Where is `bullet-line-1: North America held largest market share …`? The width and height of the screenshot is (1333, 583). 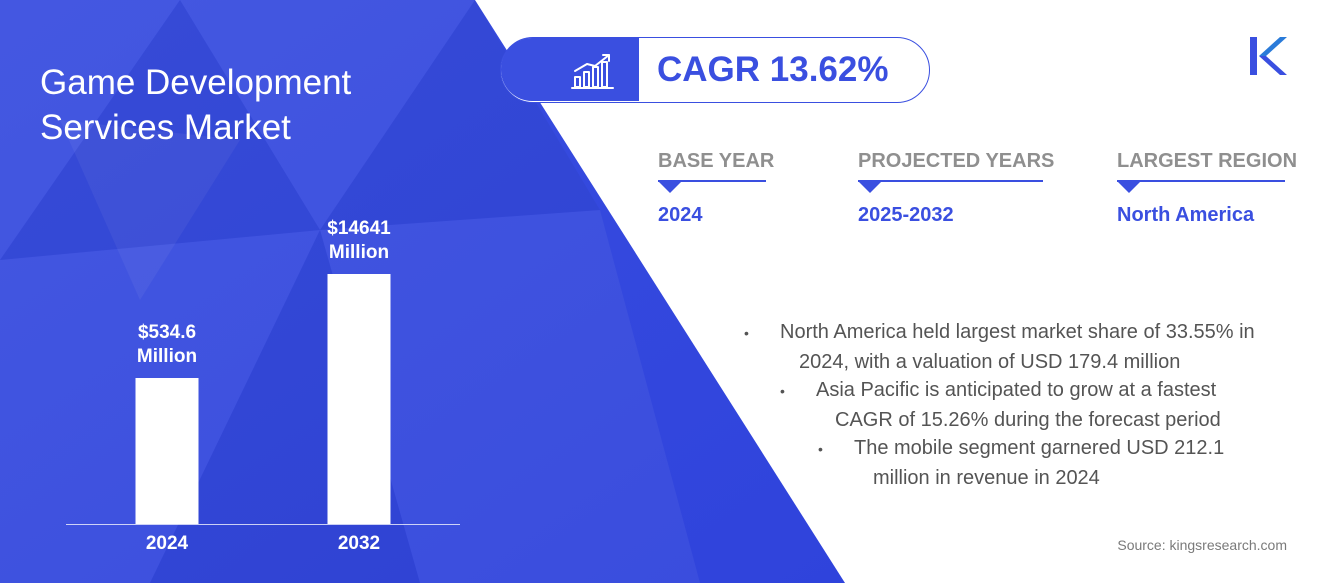 bullet-line-1: North America held largest market share … is located at coordinates (1017, 332).